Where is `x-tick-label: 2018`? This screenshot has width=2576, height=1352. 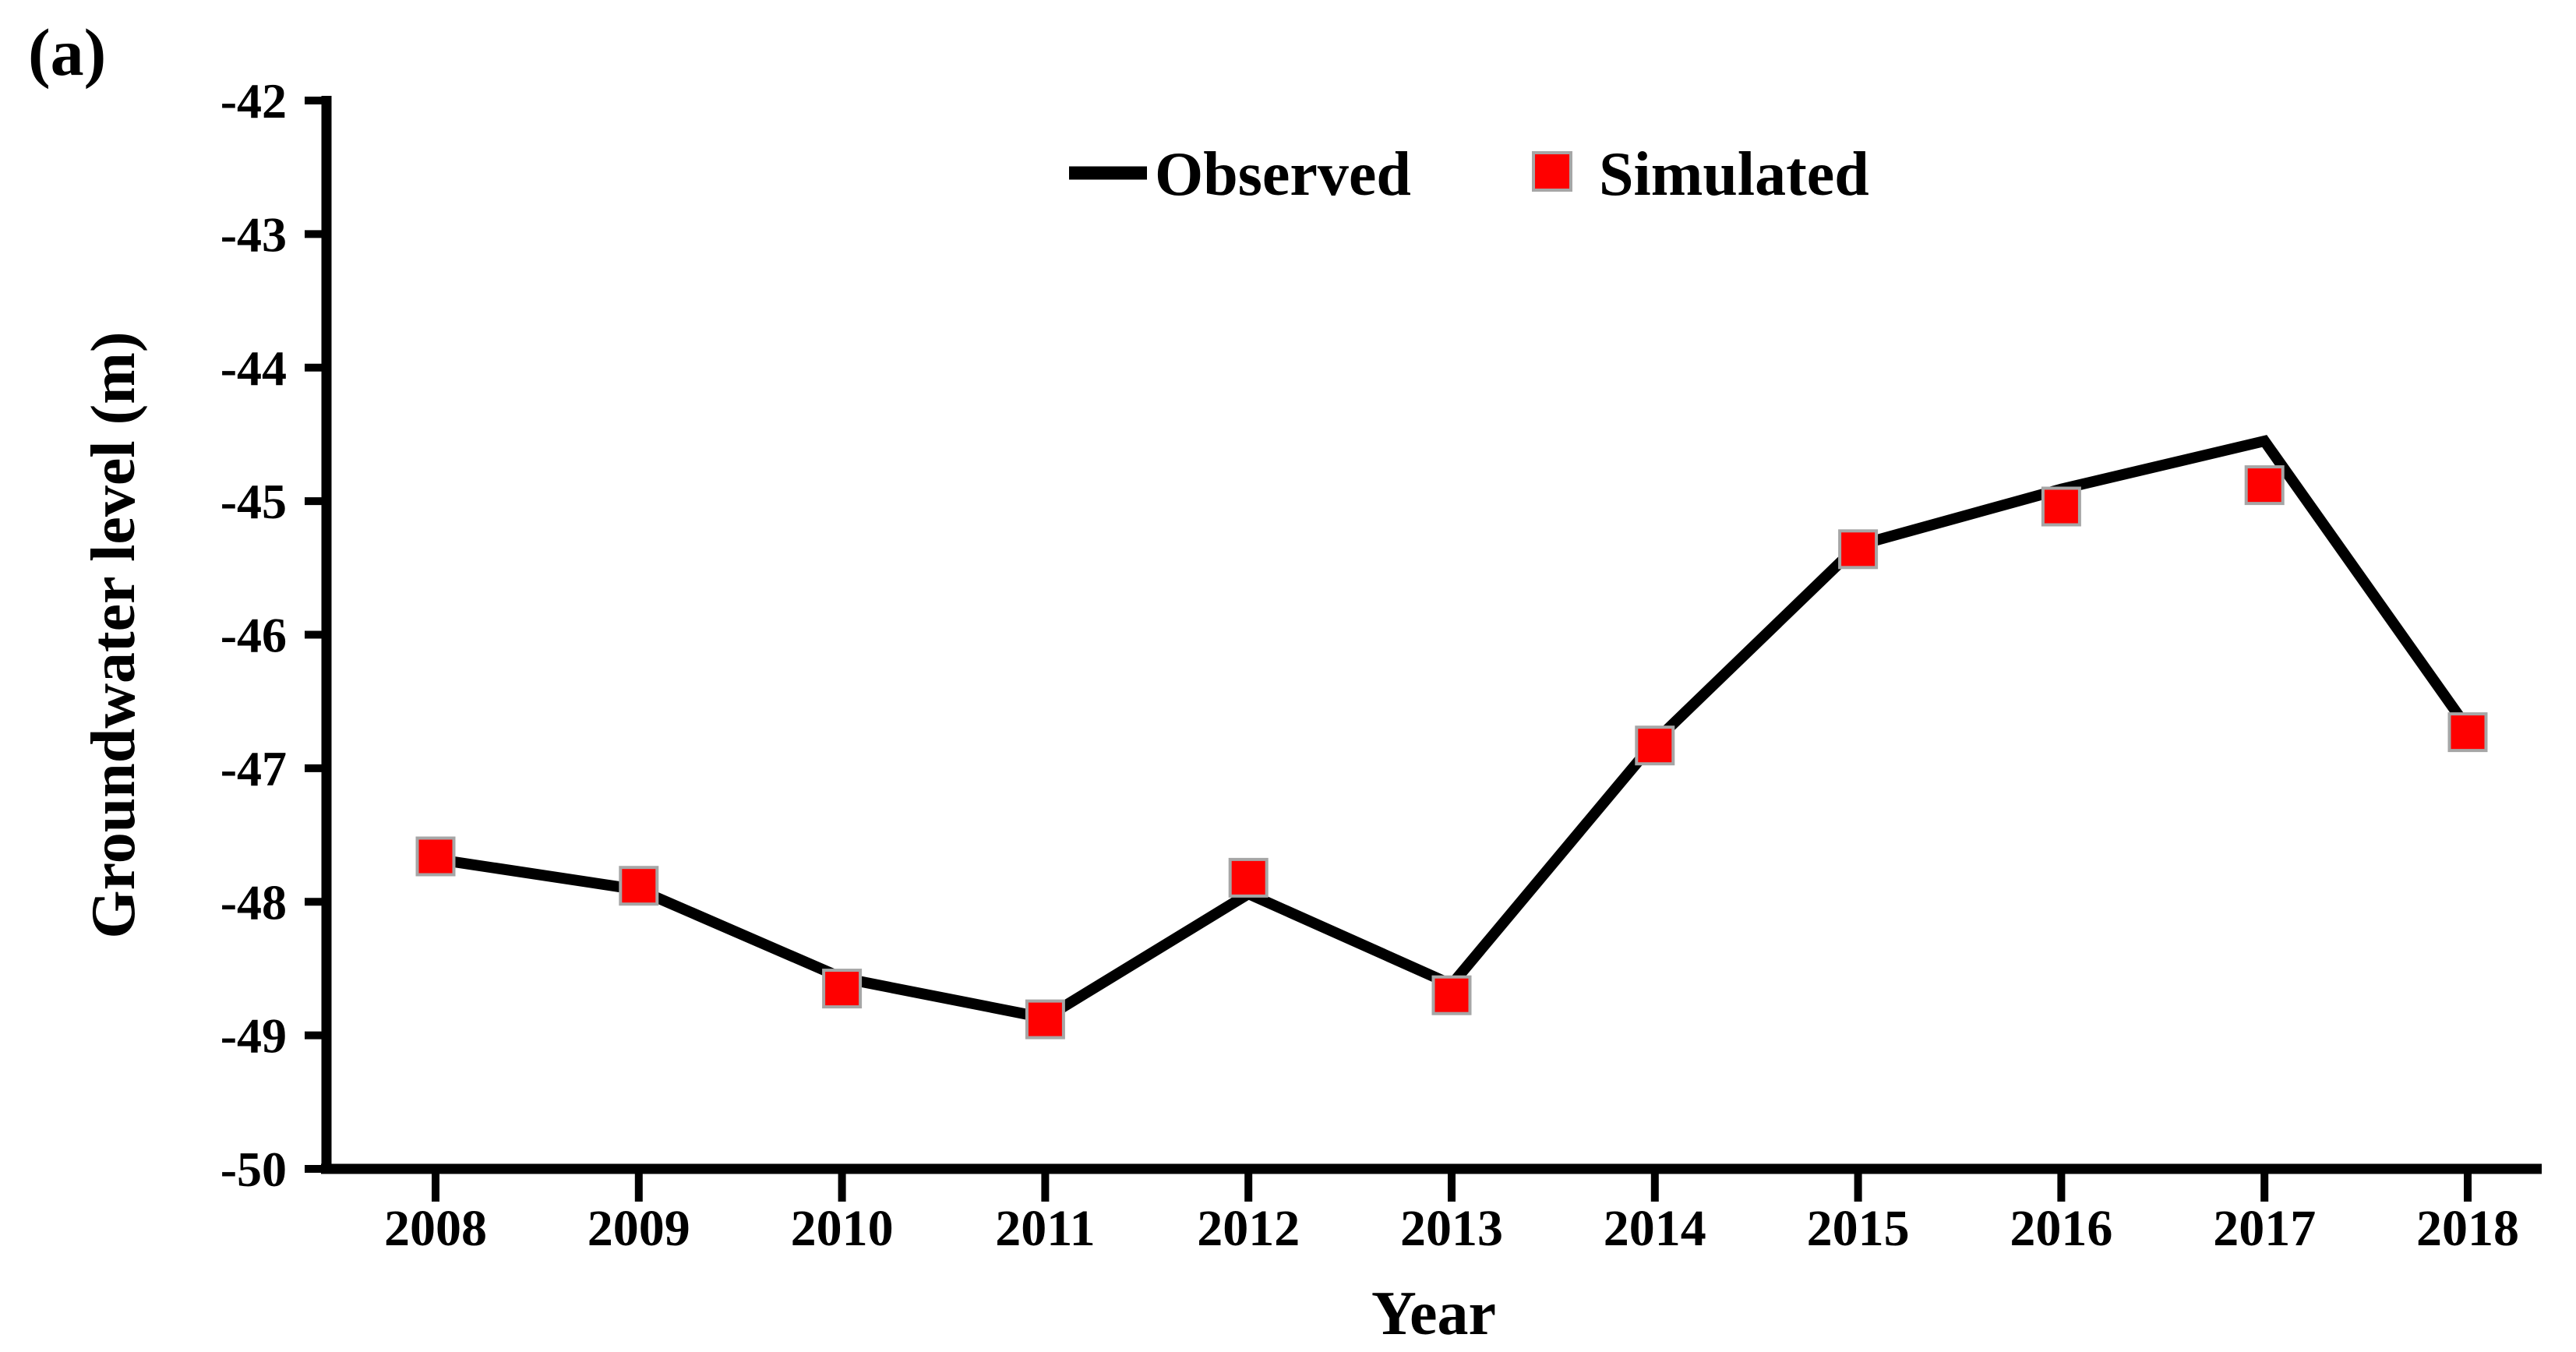
x-tick-label: 2018 is located at coordinates (2467, 1228).